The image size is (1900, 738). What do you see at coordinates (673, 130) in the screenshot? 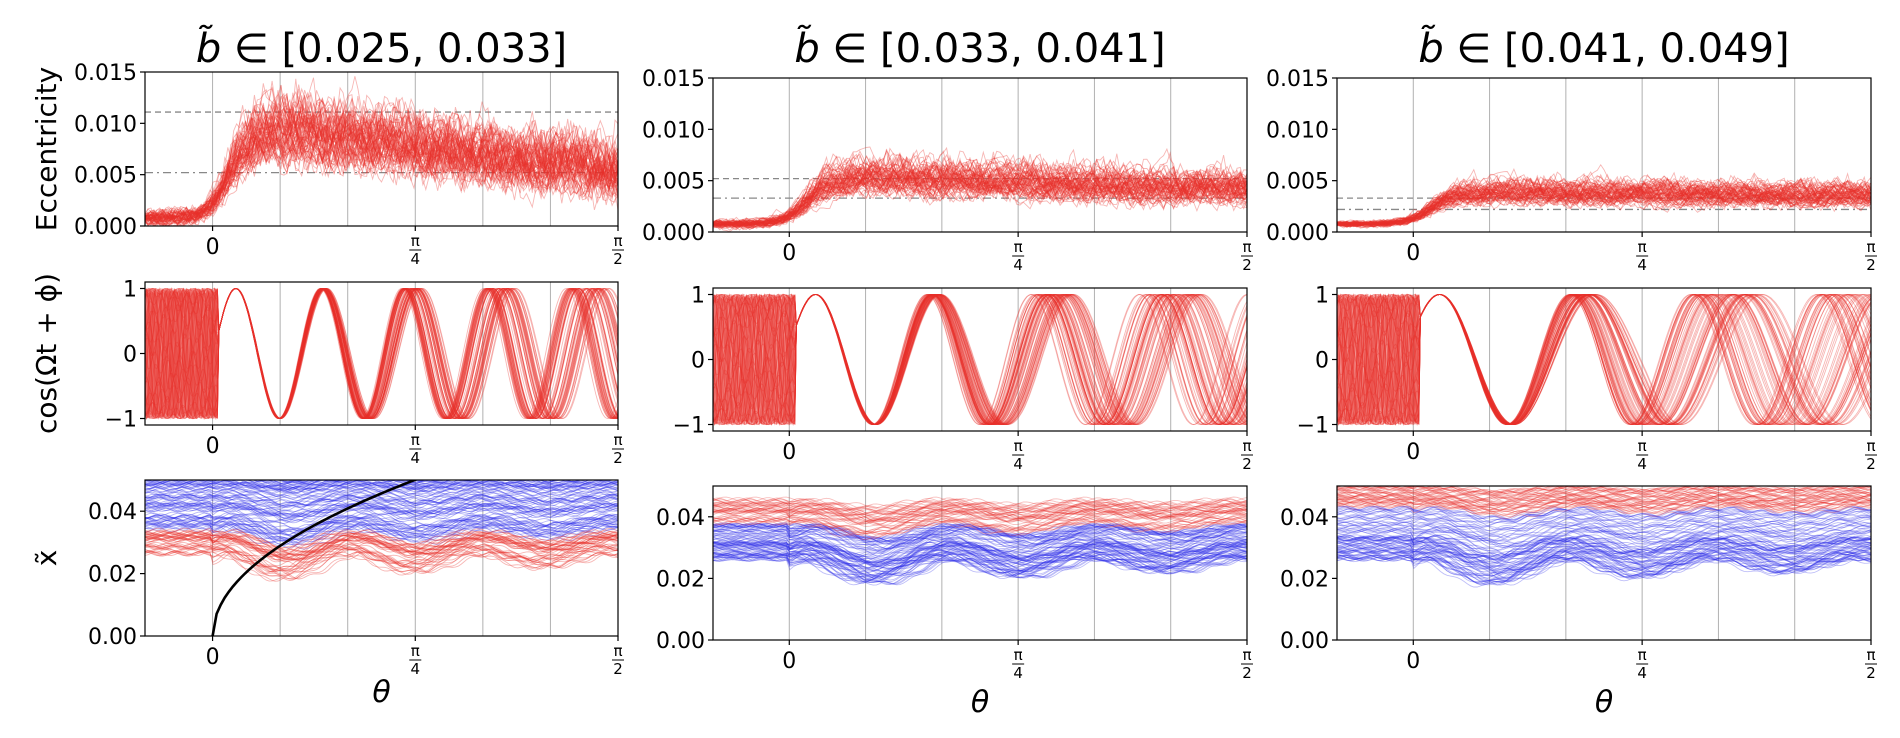
I see `y-tick-label: 0.010` at bounding box center [673, 130].